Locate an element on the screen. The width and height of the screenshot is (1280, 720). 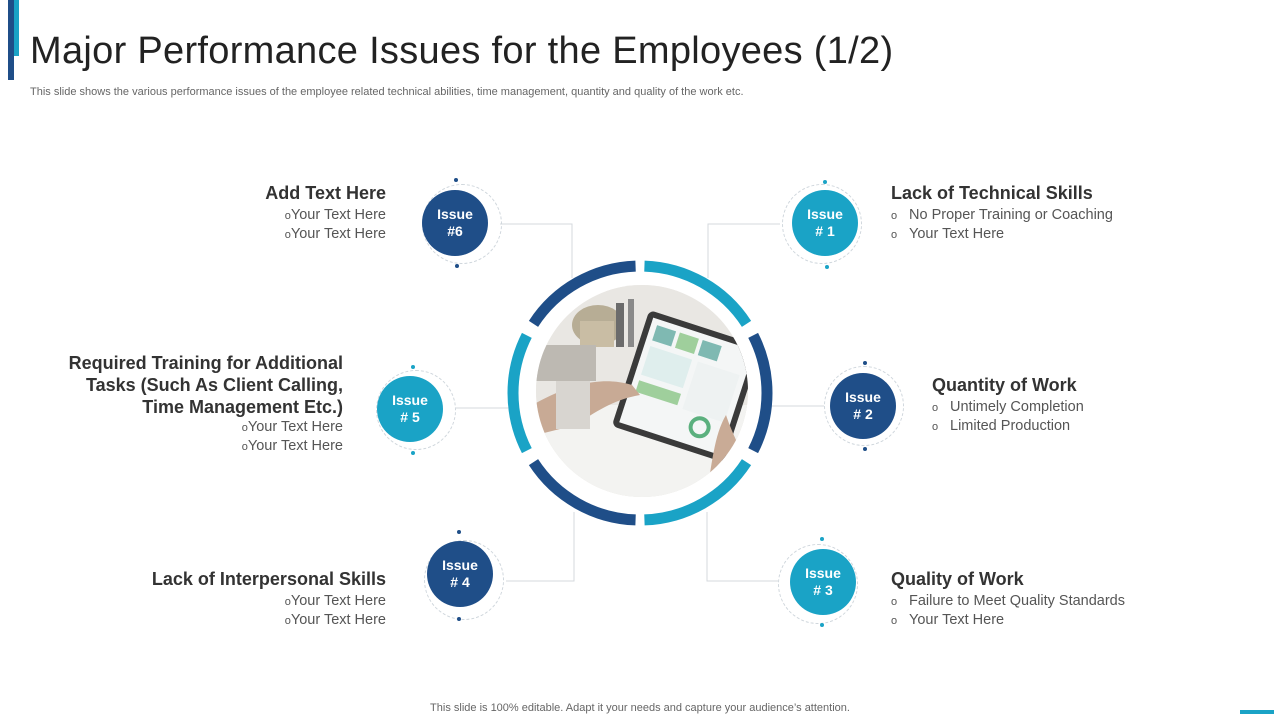
ring-segment-left is located at coordinates (519, 393).